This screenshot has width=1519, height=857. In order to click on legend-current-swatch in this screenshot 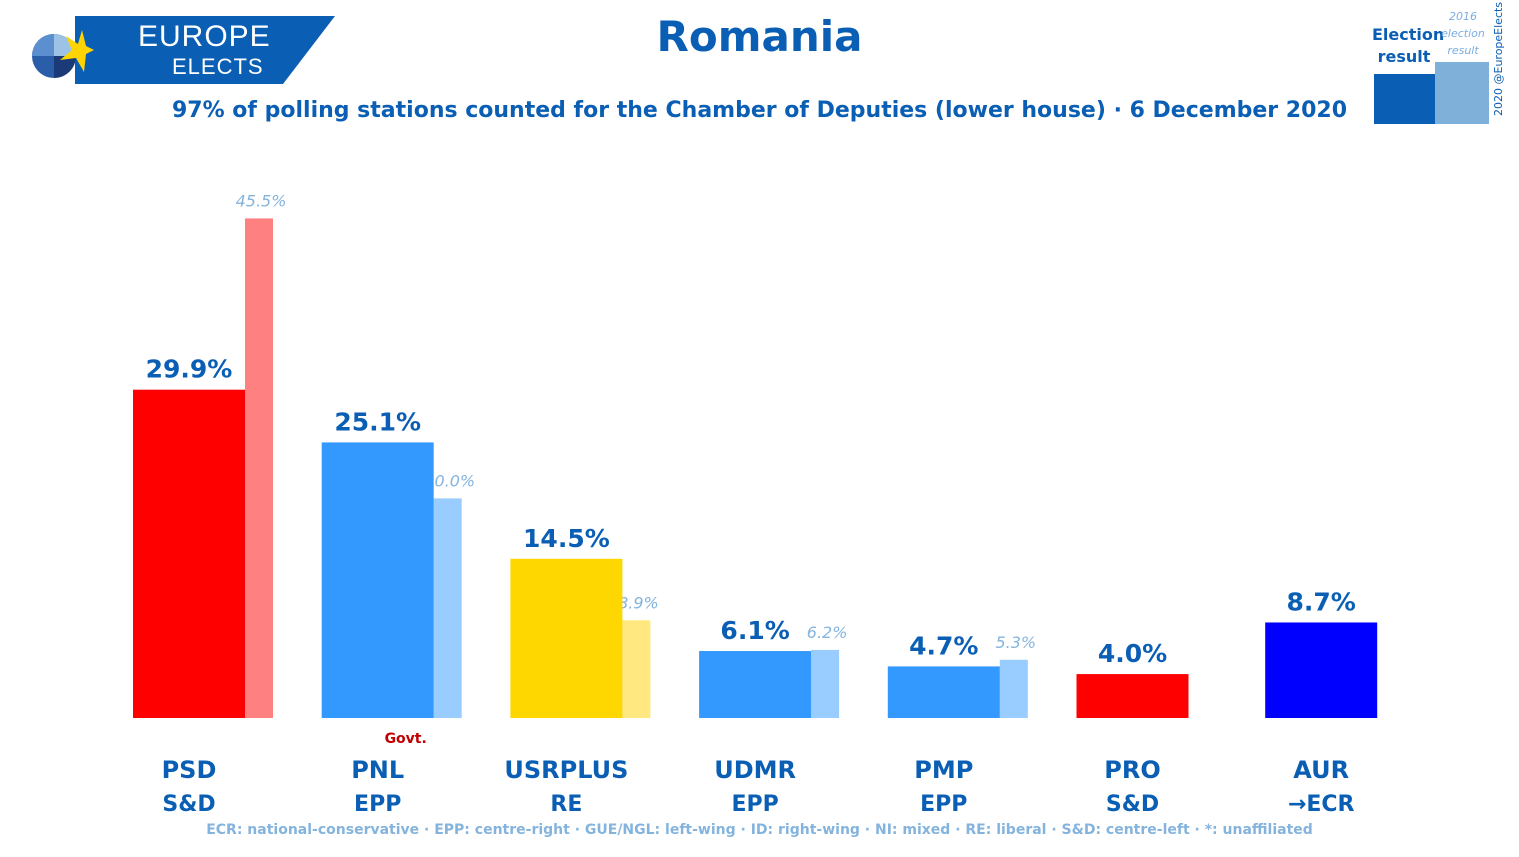, I will do `click(1404, 99)`.